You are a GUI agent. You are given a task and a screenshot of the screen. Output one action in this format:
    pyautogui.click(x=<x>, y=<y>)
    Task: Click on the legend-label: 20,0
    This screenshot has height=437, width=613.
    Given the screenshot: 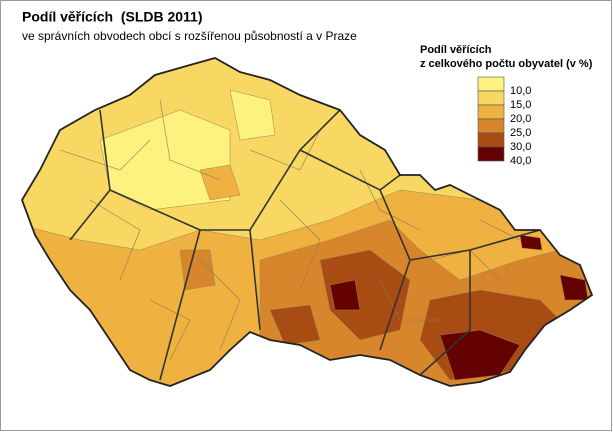 What is the action you would take?
    pyautogui.click(x=520, y=119)
    